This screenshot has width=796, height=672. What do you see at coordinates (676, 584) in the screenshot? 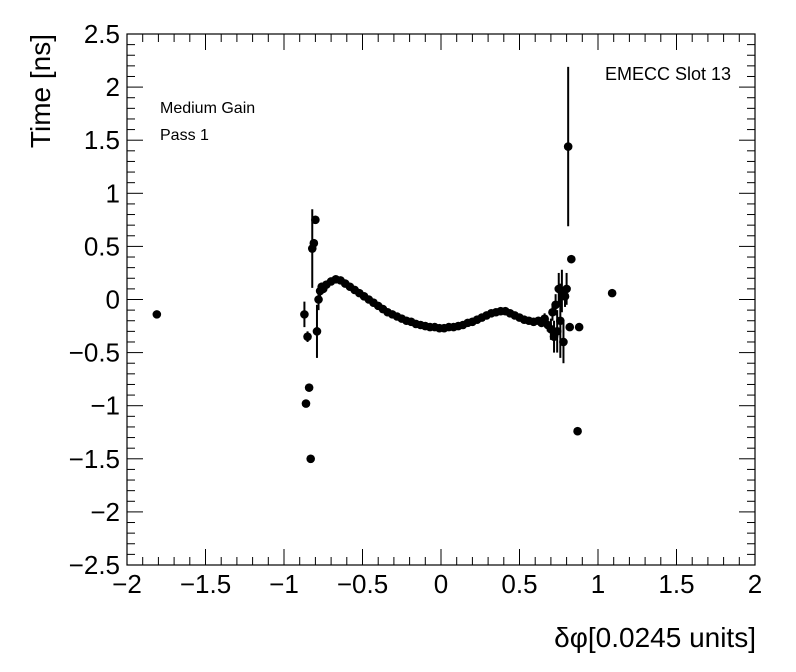
I see `x-tick-label: 1.5` at bounding box center [676, 584].